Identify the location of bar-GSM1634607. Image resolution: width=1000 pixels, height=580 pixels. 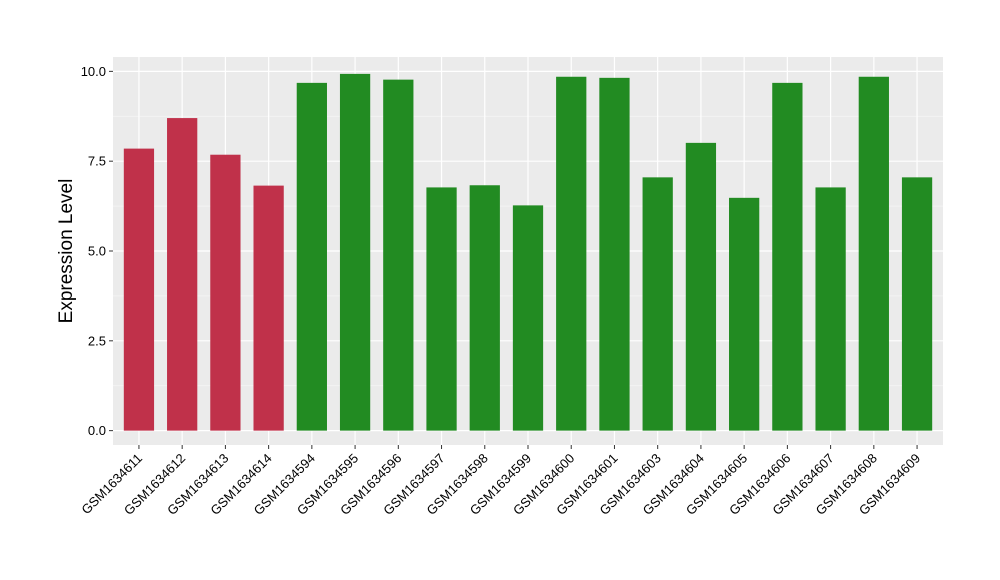
(830, 309).